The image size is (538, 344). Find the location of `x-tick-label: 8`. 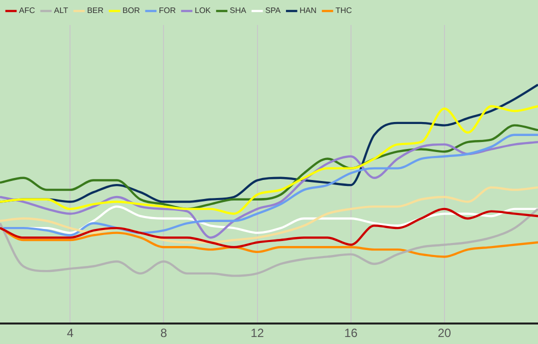

x-tick-label: 8 is located at coordinates (164, 333).